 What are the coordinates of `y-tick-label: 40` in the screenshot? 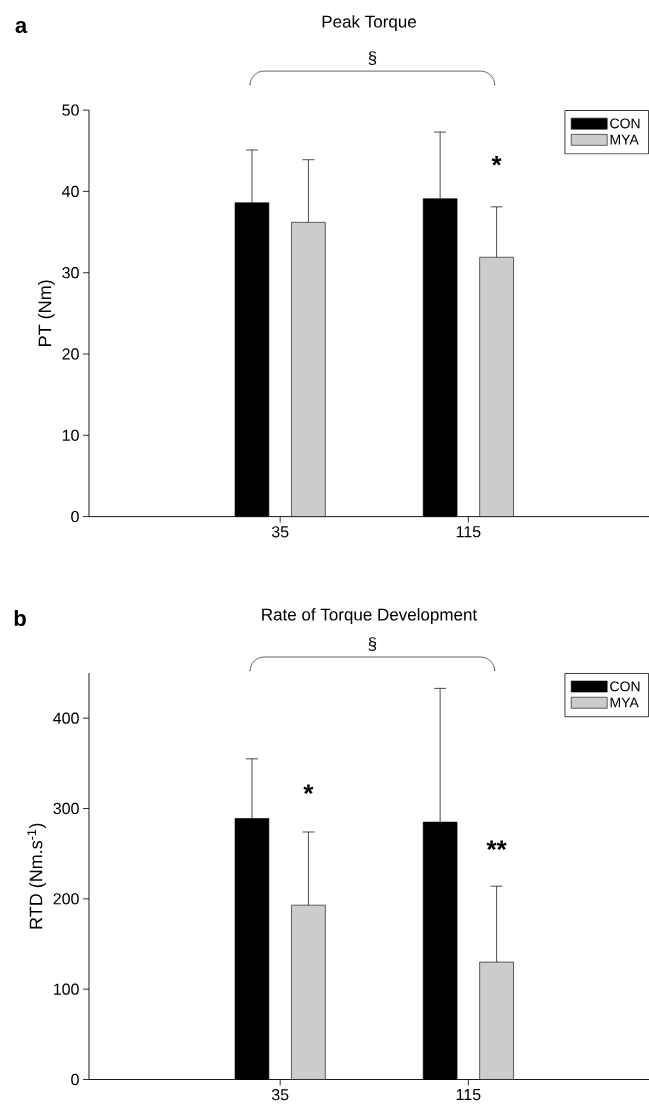 It's located at (70, 191).